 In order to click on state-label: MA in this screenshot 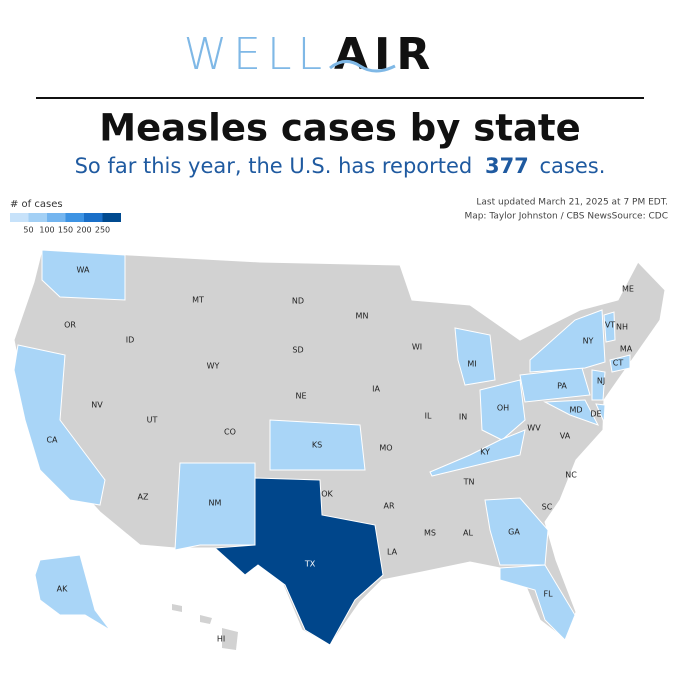, I will do `click(626, 349)`.